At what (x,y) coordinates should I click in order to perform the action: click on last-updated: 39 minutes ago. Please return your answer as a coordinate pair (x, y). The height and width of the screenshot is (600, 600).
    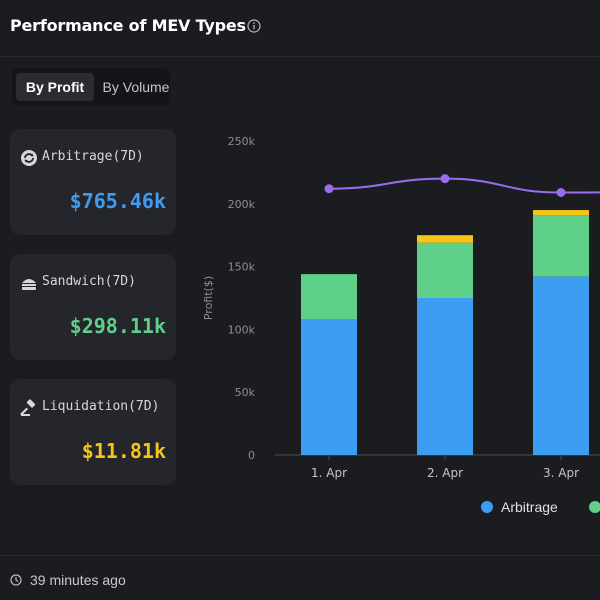
    Looking at the image, I should click on (78, 580).